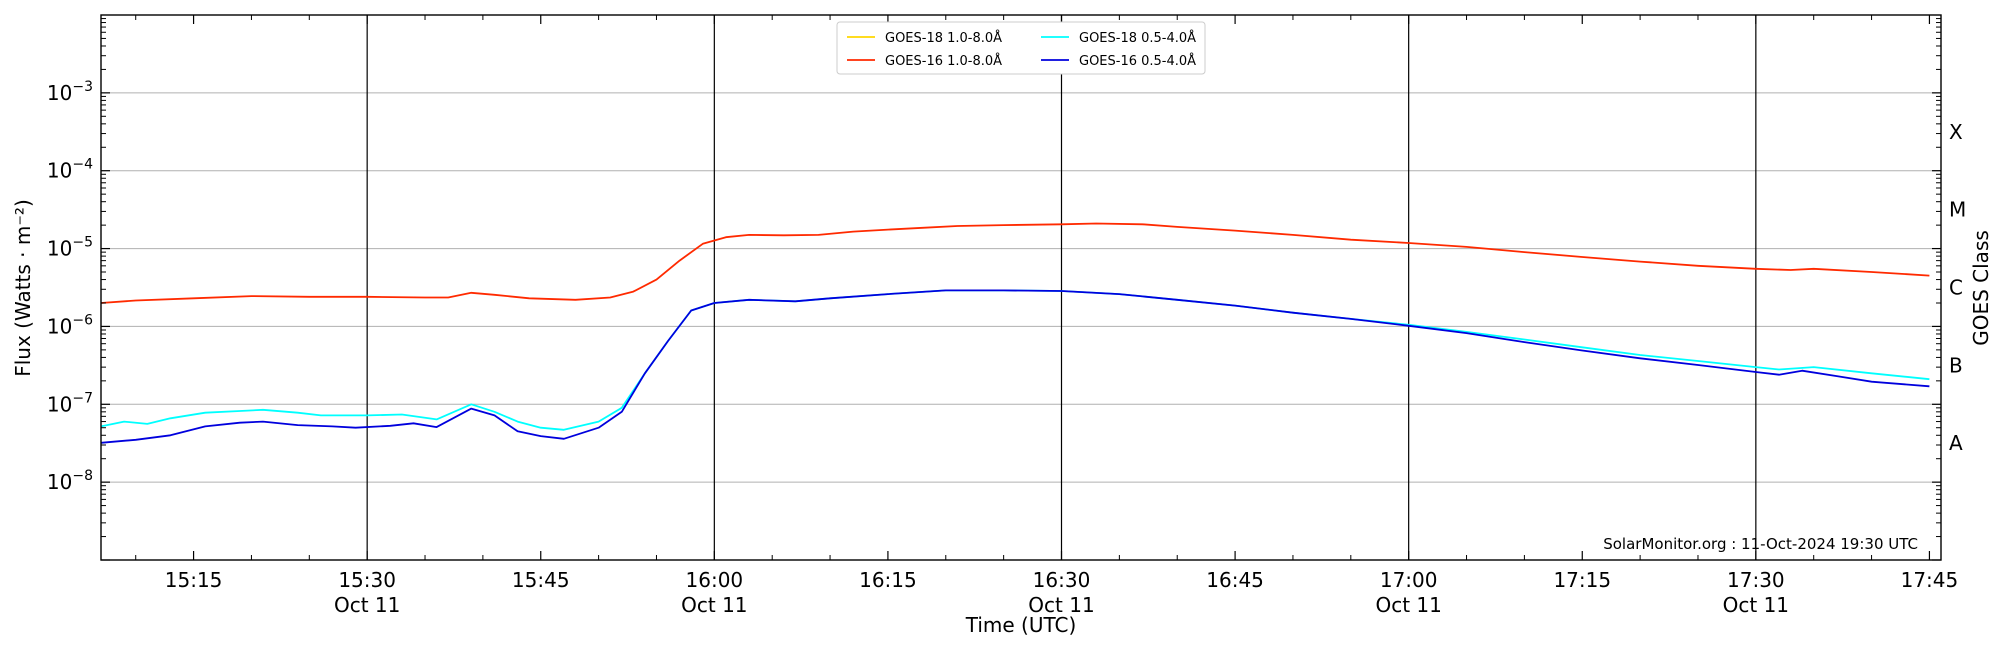 The width and height of the screenshot is (2000, 650). Describe the element at coordinates (1137, 38) in the screenshot. I see `legend-label: GOES-18 0.5-4.0Å` at that location.